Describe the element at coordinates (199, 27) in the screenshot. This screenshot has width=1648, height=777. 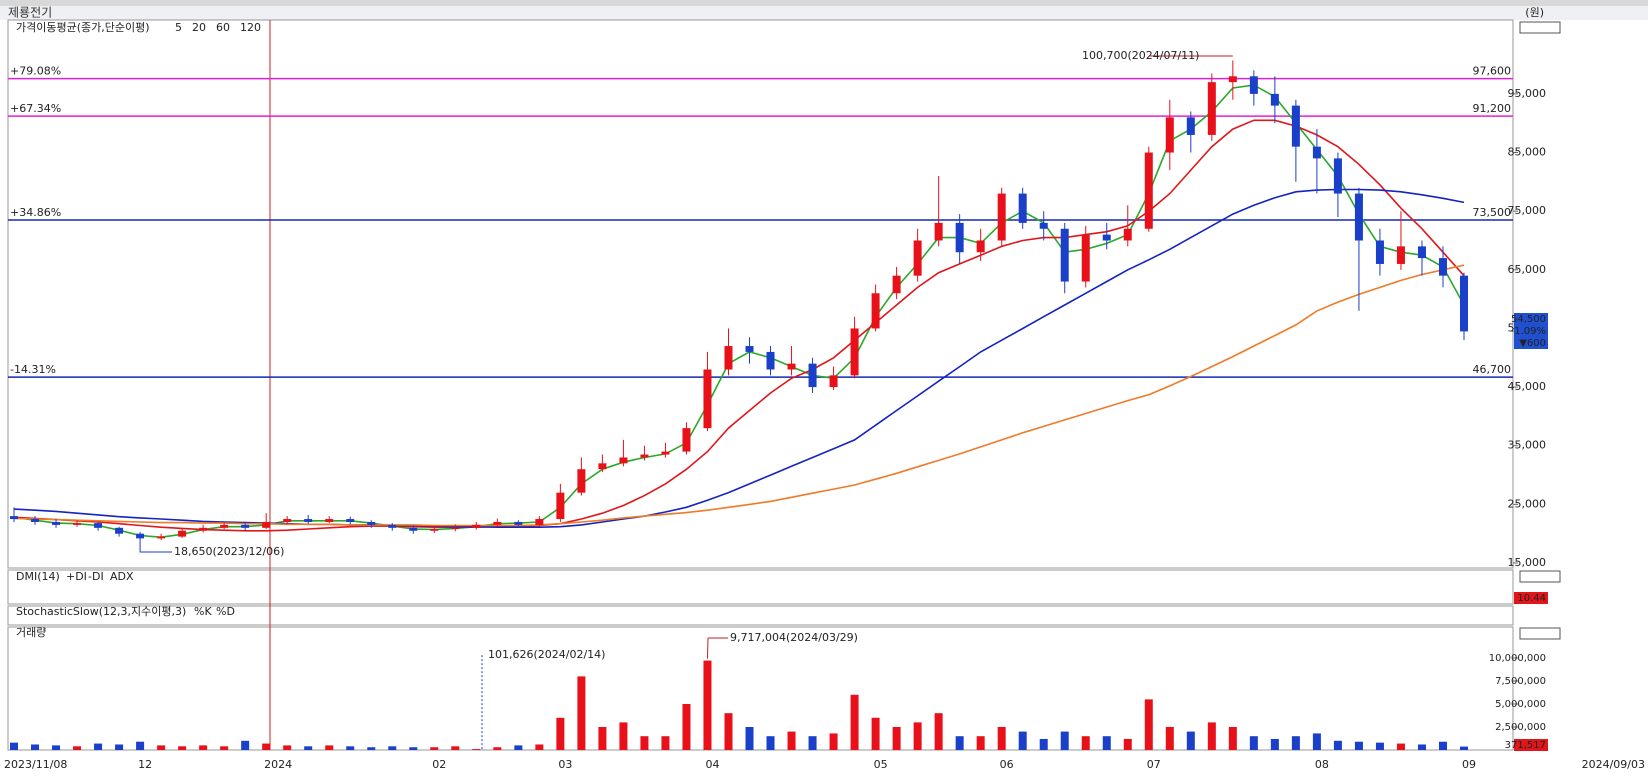
I see `ma-legend: 20` at that location.